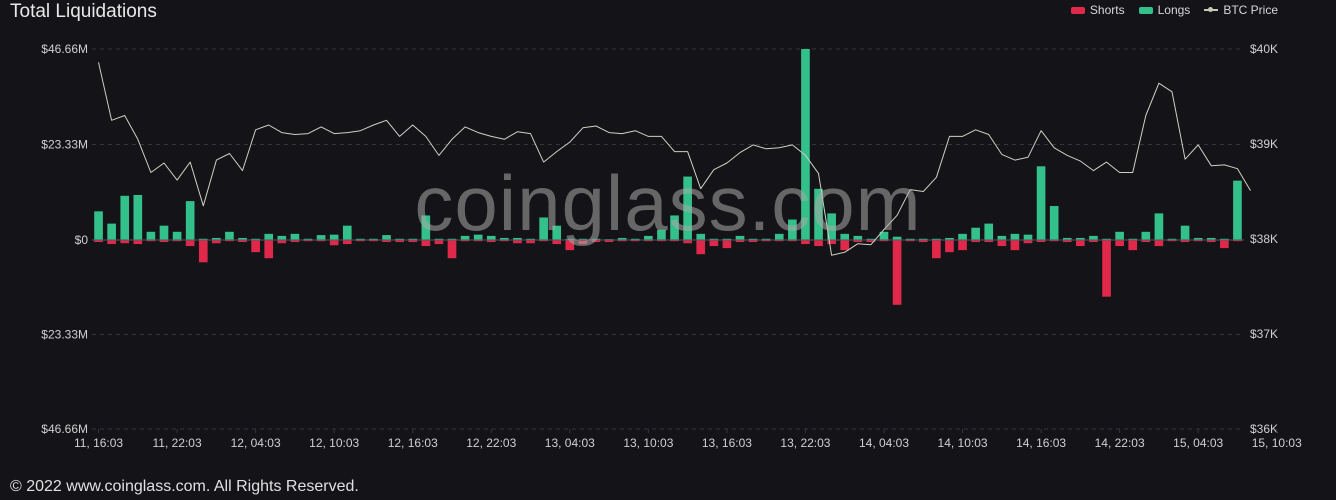  I want to click on x-axis-tick-label: 15, 10:03, so click(1277, 443).